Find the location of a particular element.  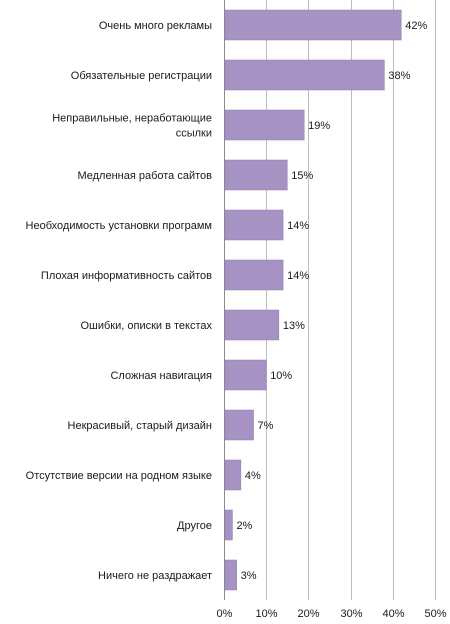

x-tick-label: 20% is located at coordinates (308, 614).